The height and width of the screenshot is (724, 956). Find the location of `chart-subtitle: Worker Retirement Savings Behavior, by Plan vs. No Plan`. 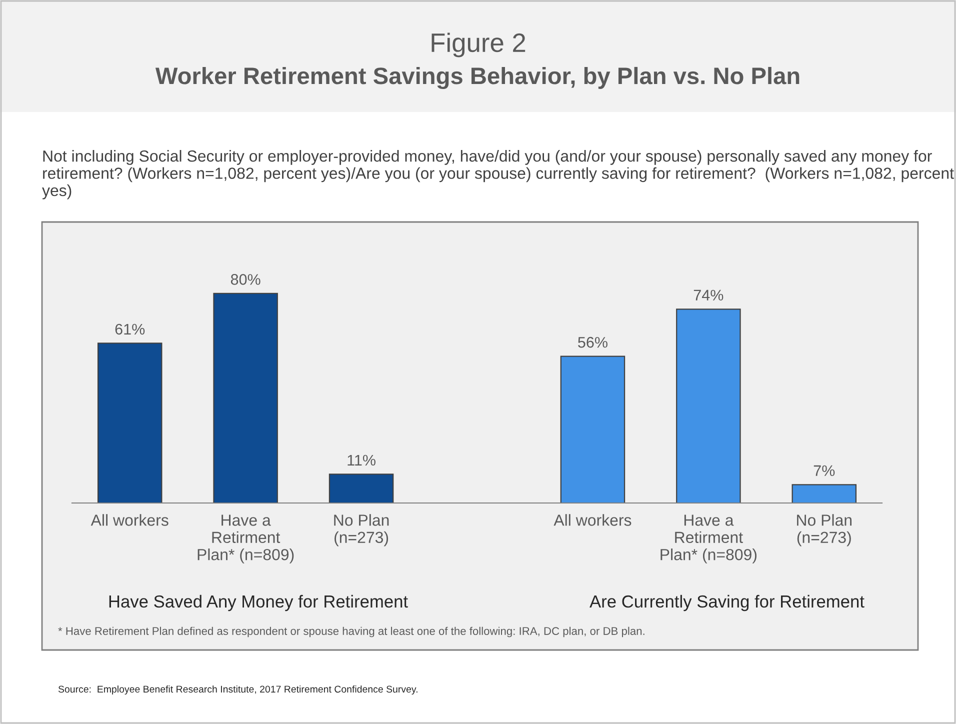

chart-subtitle: Worker Retirement Savings Behavior, by Plan vs. No Plan is located at coordinates (477, 78).